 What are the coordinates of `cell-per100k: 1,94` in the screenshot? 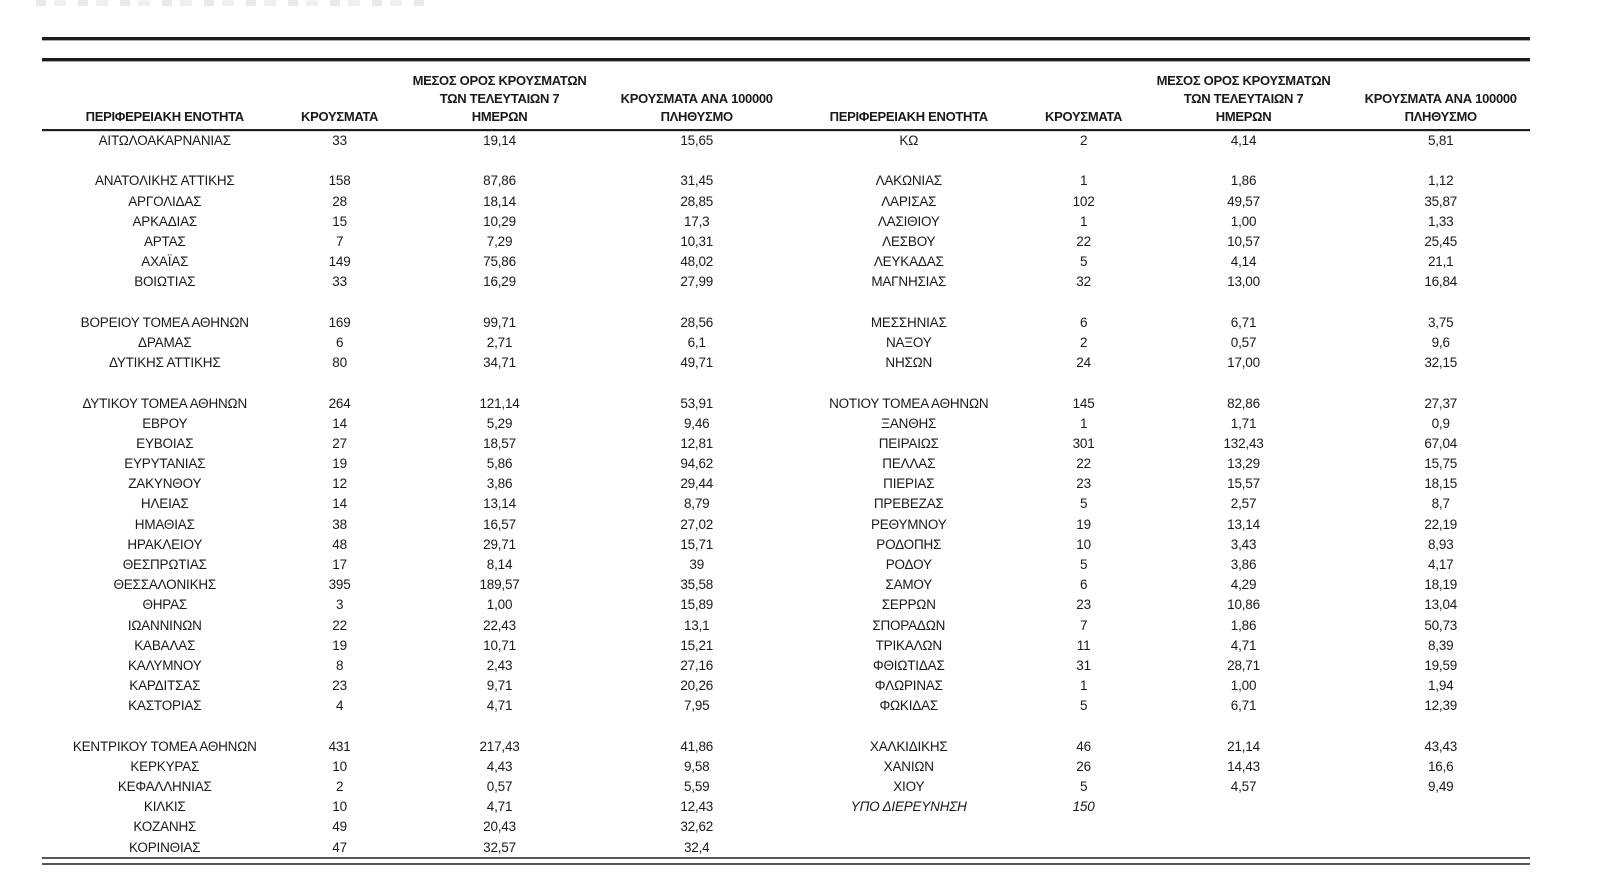 It's located at (1440, 686).